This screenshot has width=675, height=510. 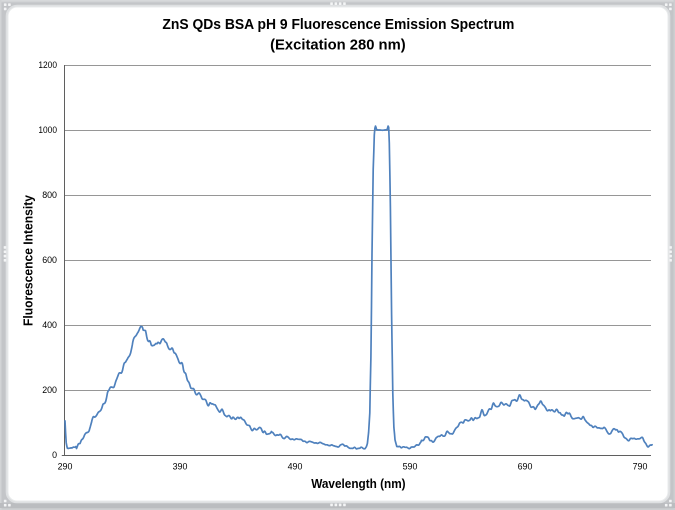 I want to click on svg-text: 1000, so click(x=47, y=130).